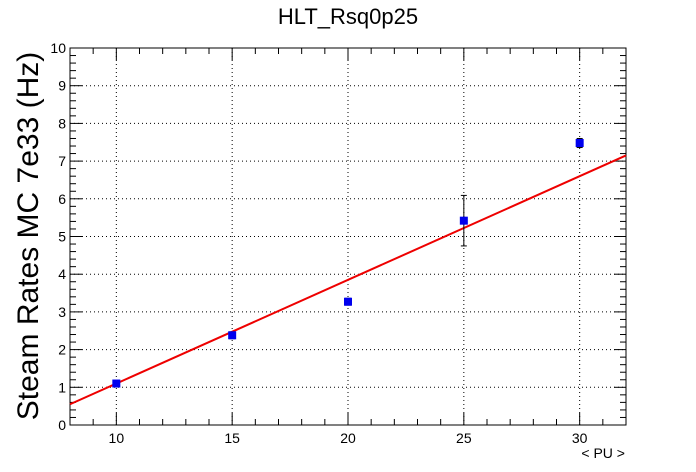  What do you see at coordinates (62, 123) in the screenshot?
I see `y-tick-label: 8` at bounding box center [62, 123].